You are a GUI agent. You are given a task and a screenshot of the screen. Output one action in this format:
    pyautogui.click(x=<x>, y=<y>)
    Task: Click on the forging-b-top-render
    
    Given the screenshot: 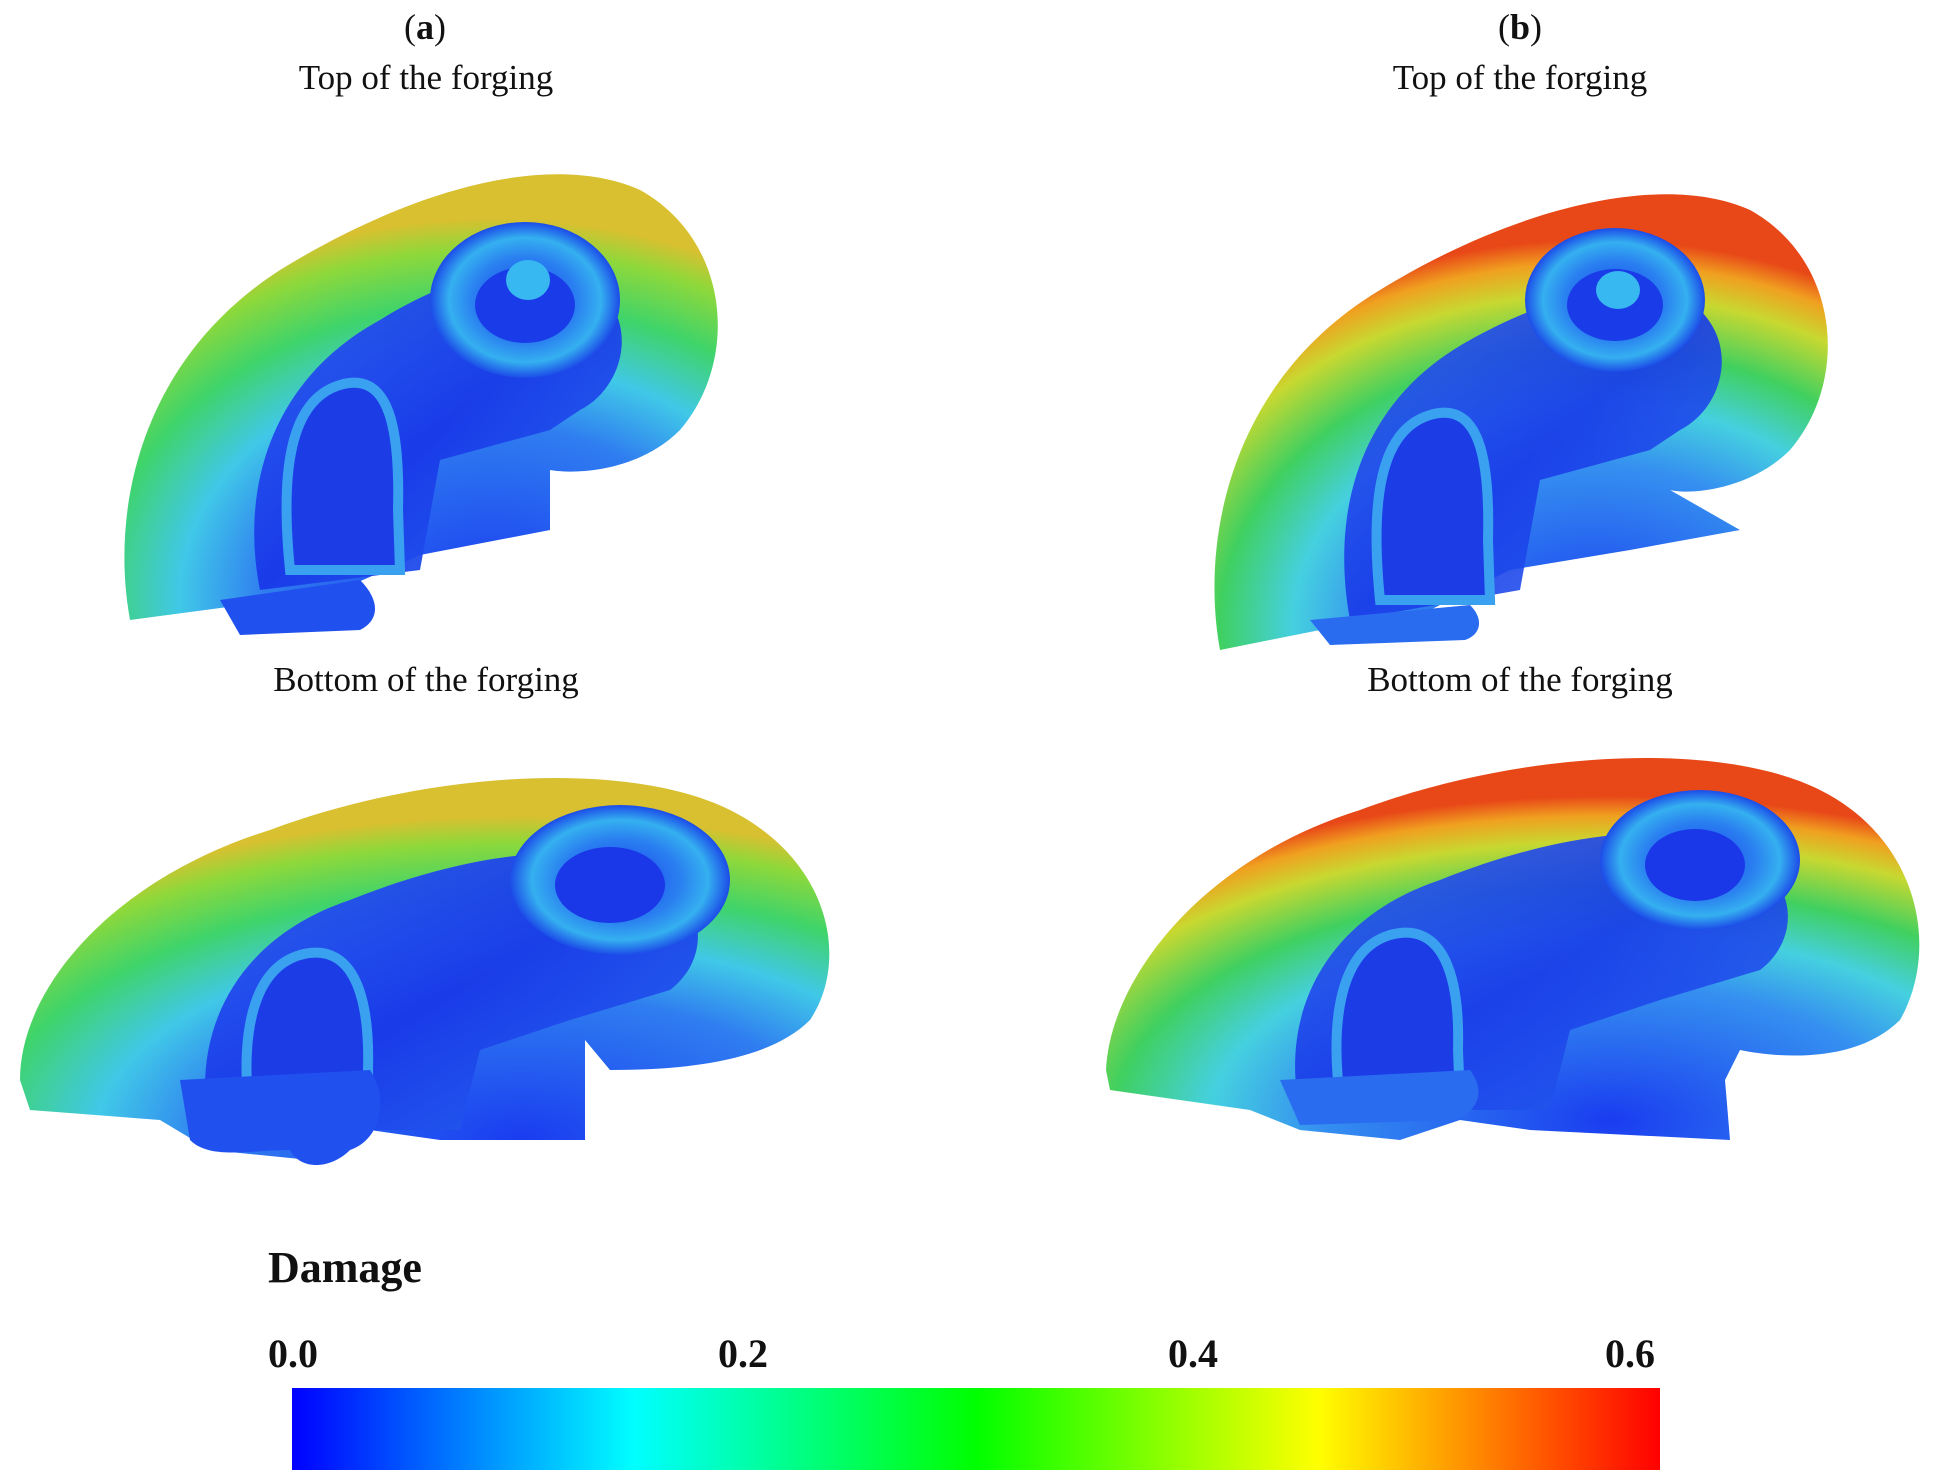 What is the action you would take?
    pyautogui.click(x=1521, y=422)
    